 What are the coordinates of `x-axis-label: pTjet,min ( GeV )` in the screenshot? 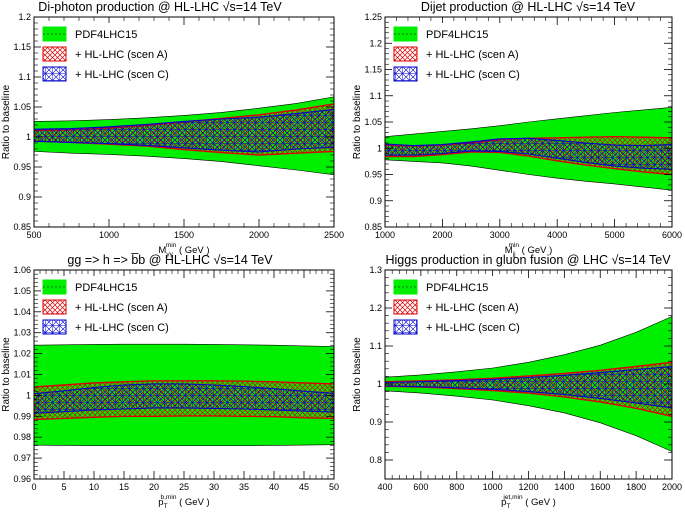 It's located at (528, 501).